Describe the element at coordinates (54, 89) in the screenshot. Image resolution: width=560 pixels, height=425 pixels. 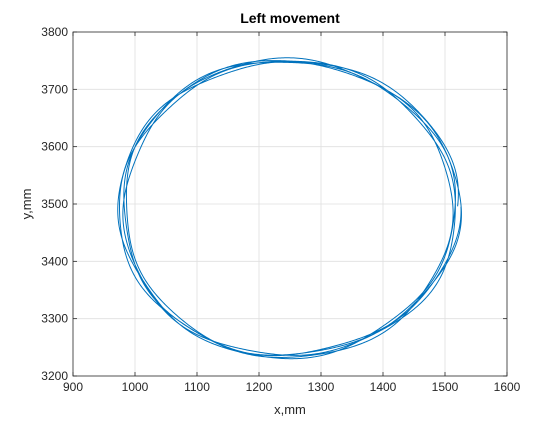
I see `y-tick-label: 3700` at that location.